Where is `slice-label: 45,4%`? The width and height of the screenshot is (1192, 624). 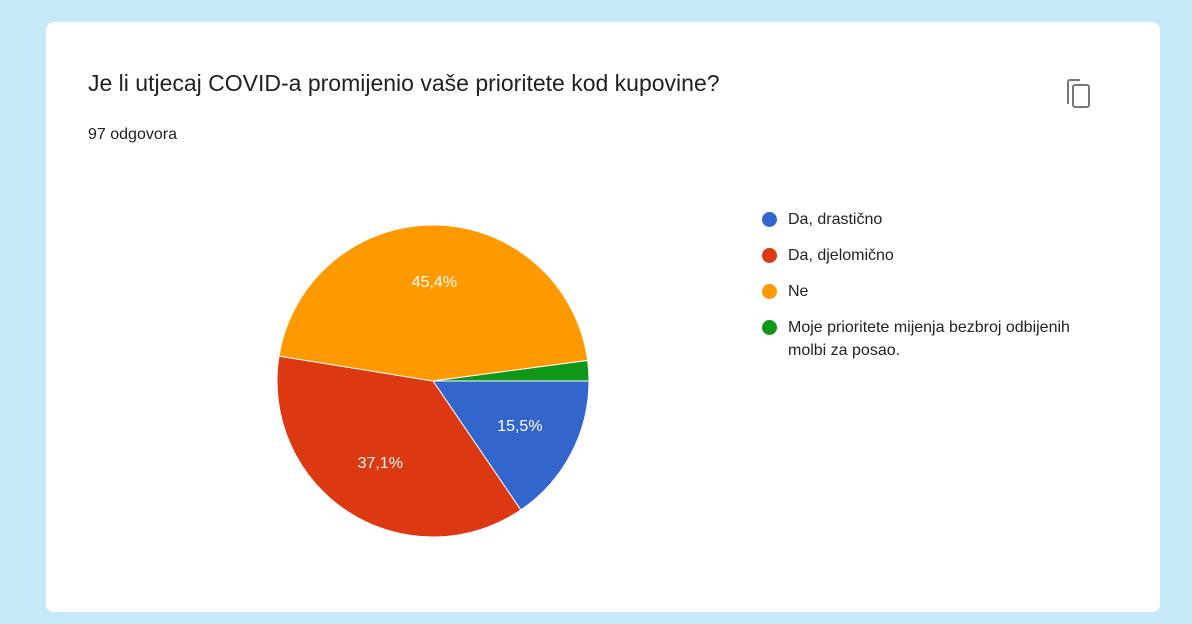
slice-label: 45,4% is located at coordinates (434, 282).